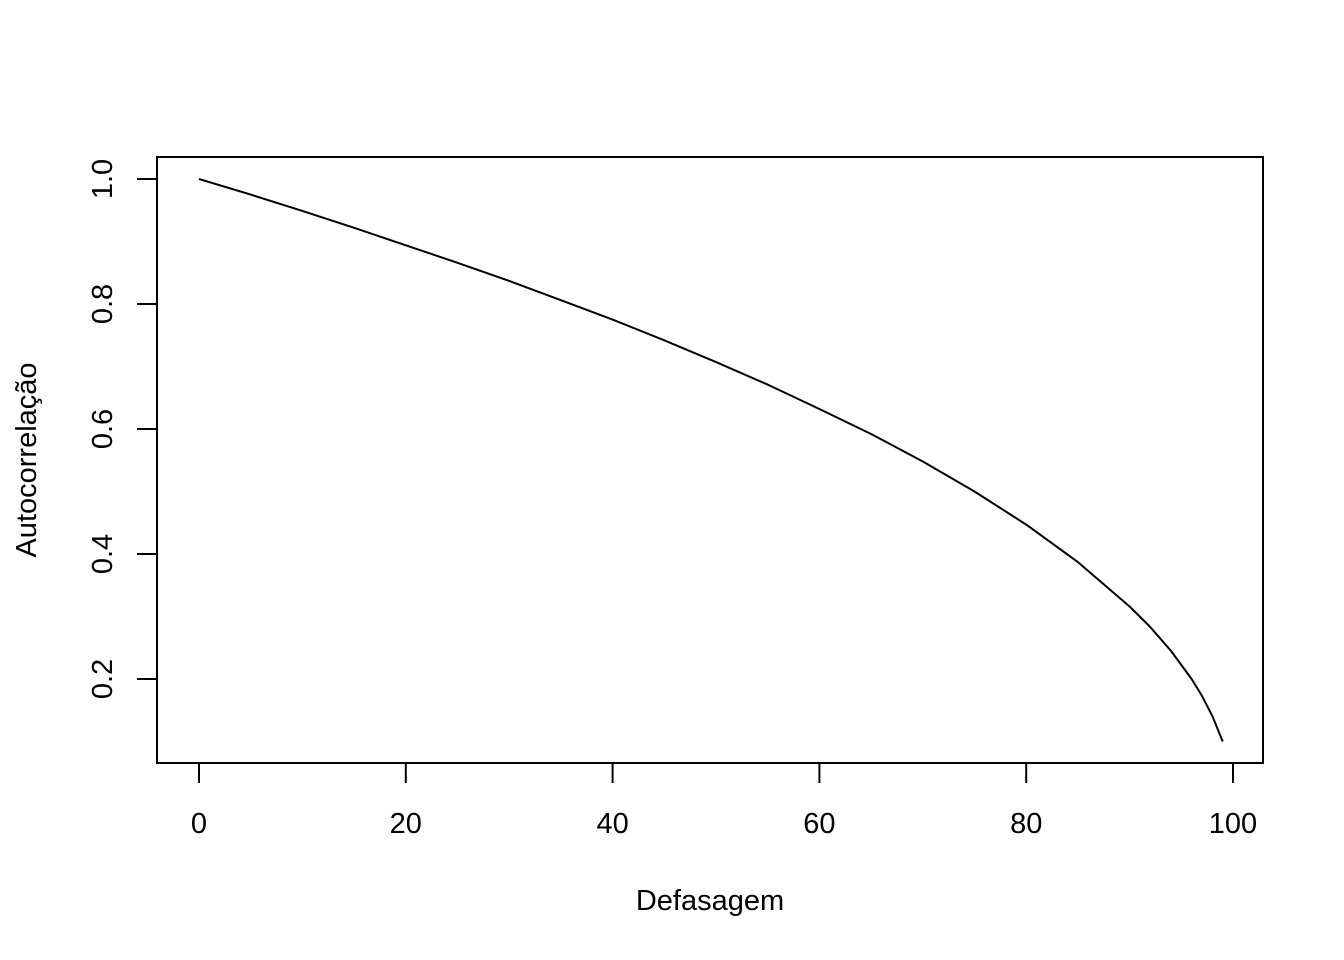 The image size is (1344, 960). What do you see at coordinates (819, 824) in the screenshot?
I see `x-tick-label: 60` at bounding box center [819, 824].